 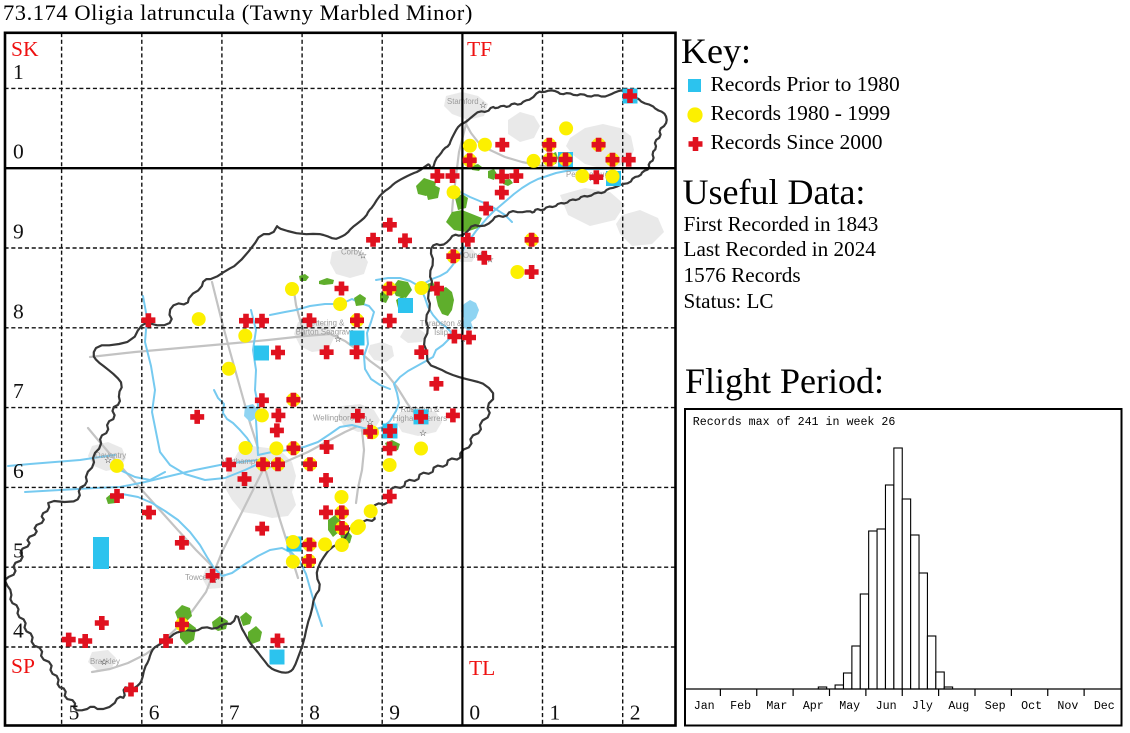 I want to click on svg-text: SK, so click(x=25, y=49).